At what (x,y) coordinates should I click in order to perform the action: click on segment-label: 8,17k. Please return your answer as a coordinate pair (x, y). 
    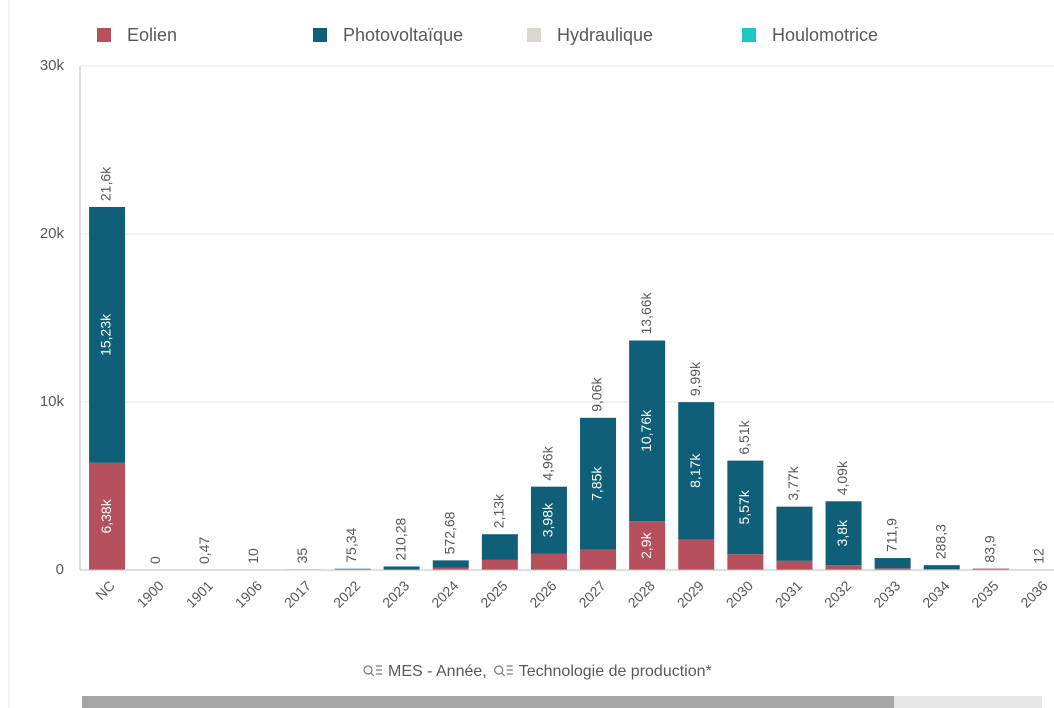
    Looking at the image, I should click on (695, 470).